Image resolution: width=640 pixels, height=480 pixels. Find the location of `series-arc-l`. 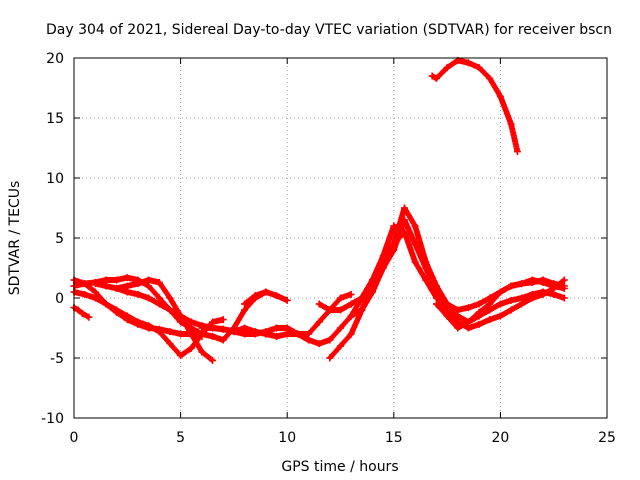

series-arc-l is located at coordinates (474, 106).